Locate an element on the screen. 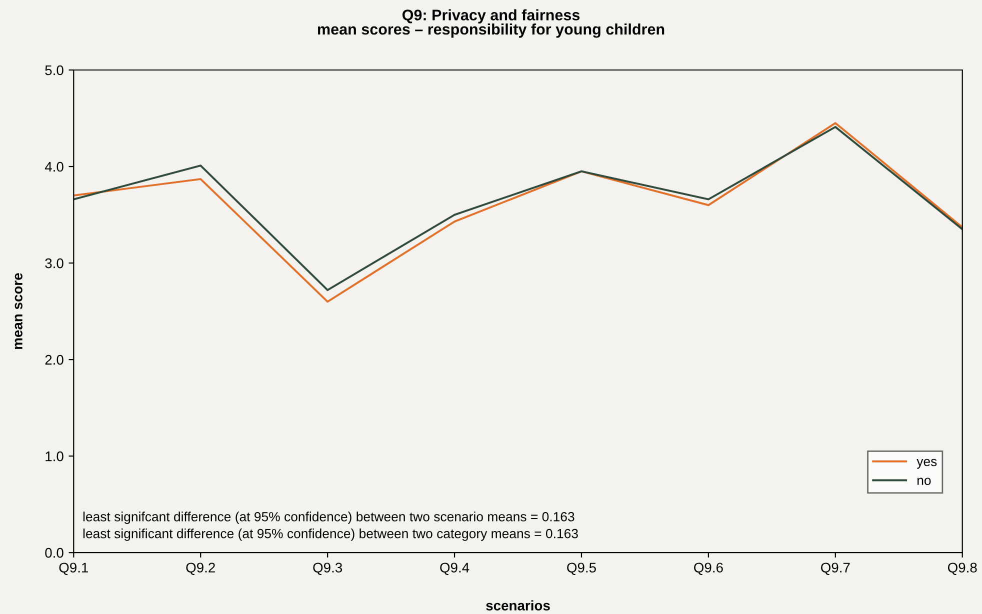  y-tick-label: 5.0 is located at coordinates (54, 70).